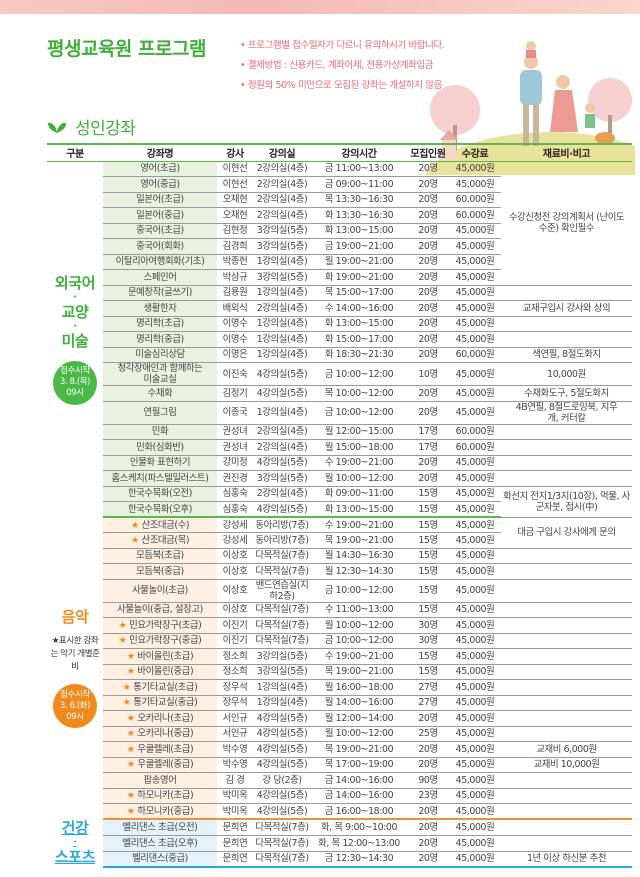 This screenshot has height=877, width=640. I want to click on course-name-text: 수채화, so click(160, 393).